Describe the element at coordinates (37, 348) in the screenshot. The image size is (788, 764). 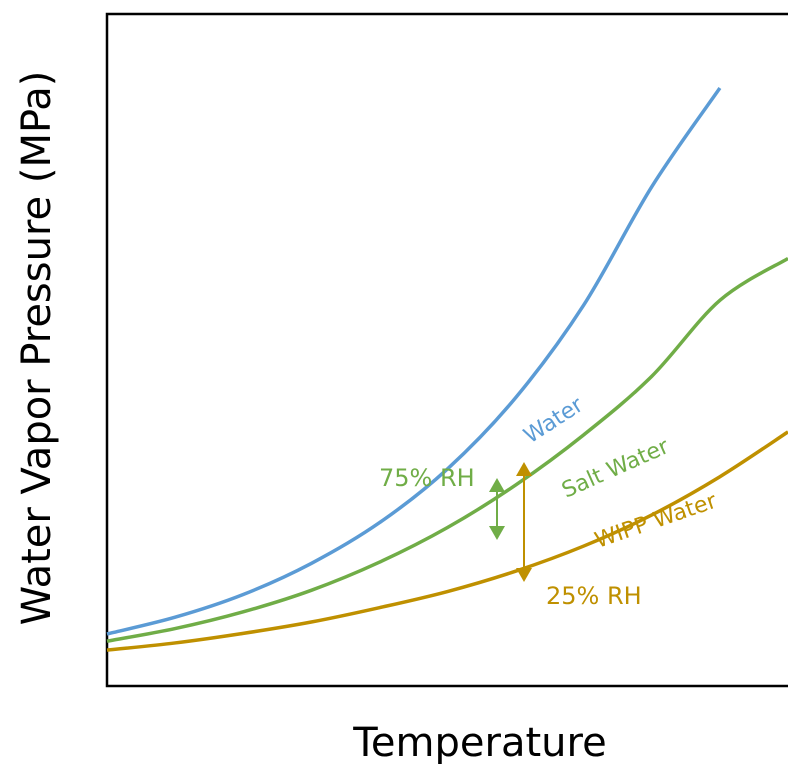
I see `y-axis-title: Water Vapor Pressure (MPa)` at that location.